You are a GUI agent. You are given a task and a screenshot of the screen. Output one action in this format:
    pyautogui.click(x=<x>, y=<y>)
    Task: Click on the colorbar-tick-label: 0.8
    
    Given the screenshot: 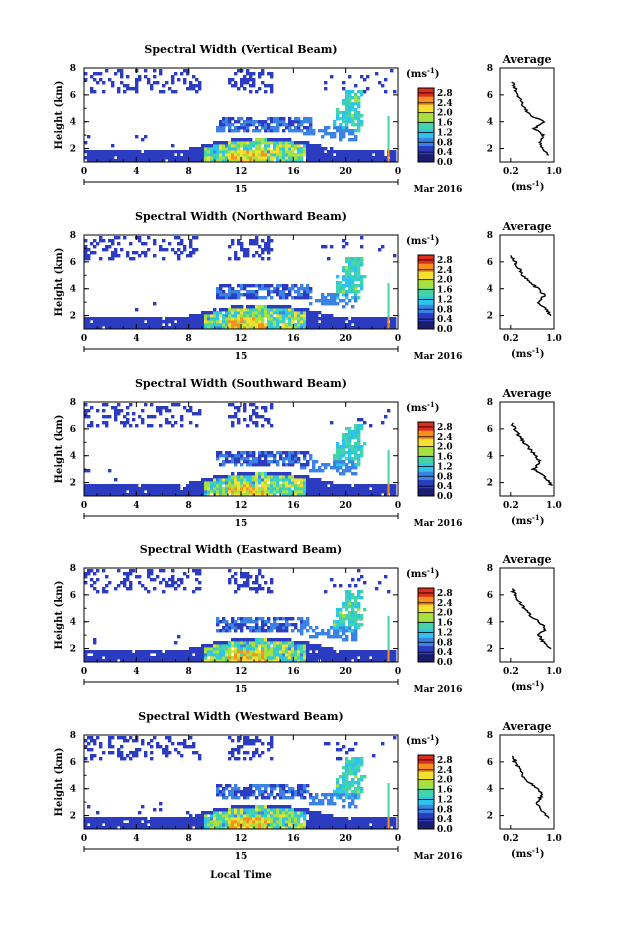 What is the action you would take?
    pyautogui.click(x=445, y=477)
    